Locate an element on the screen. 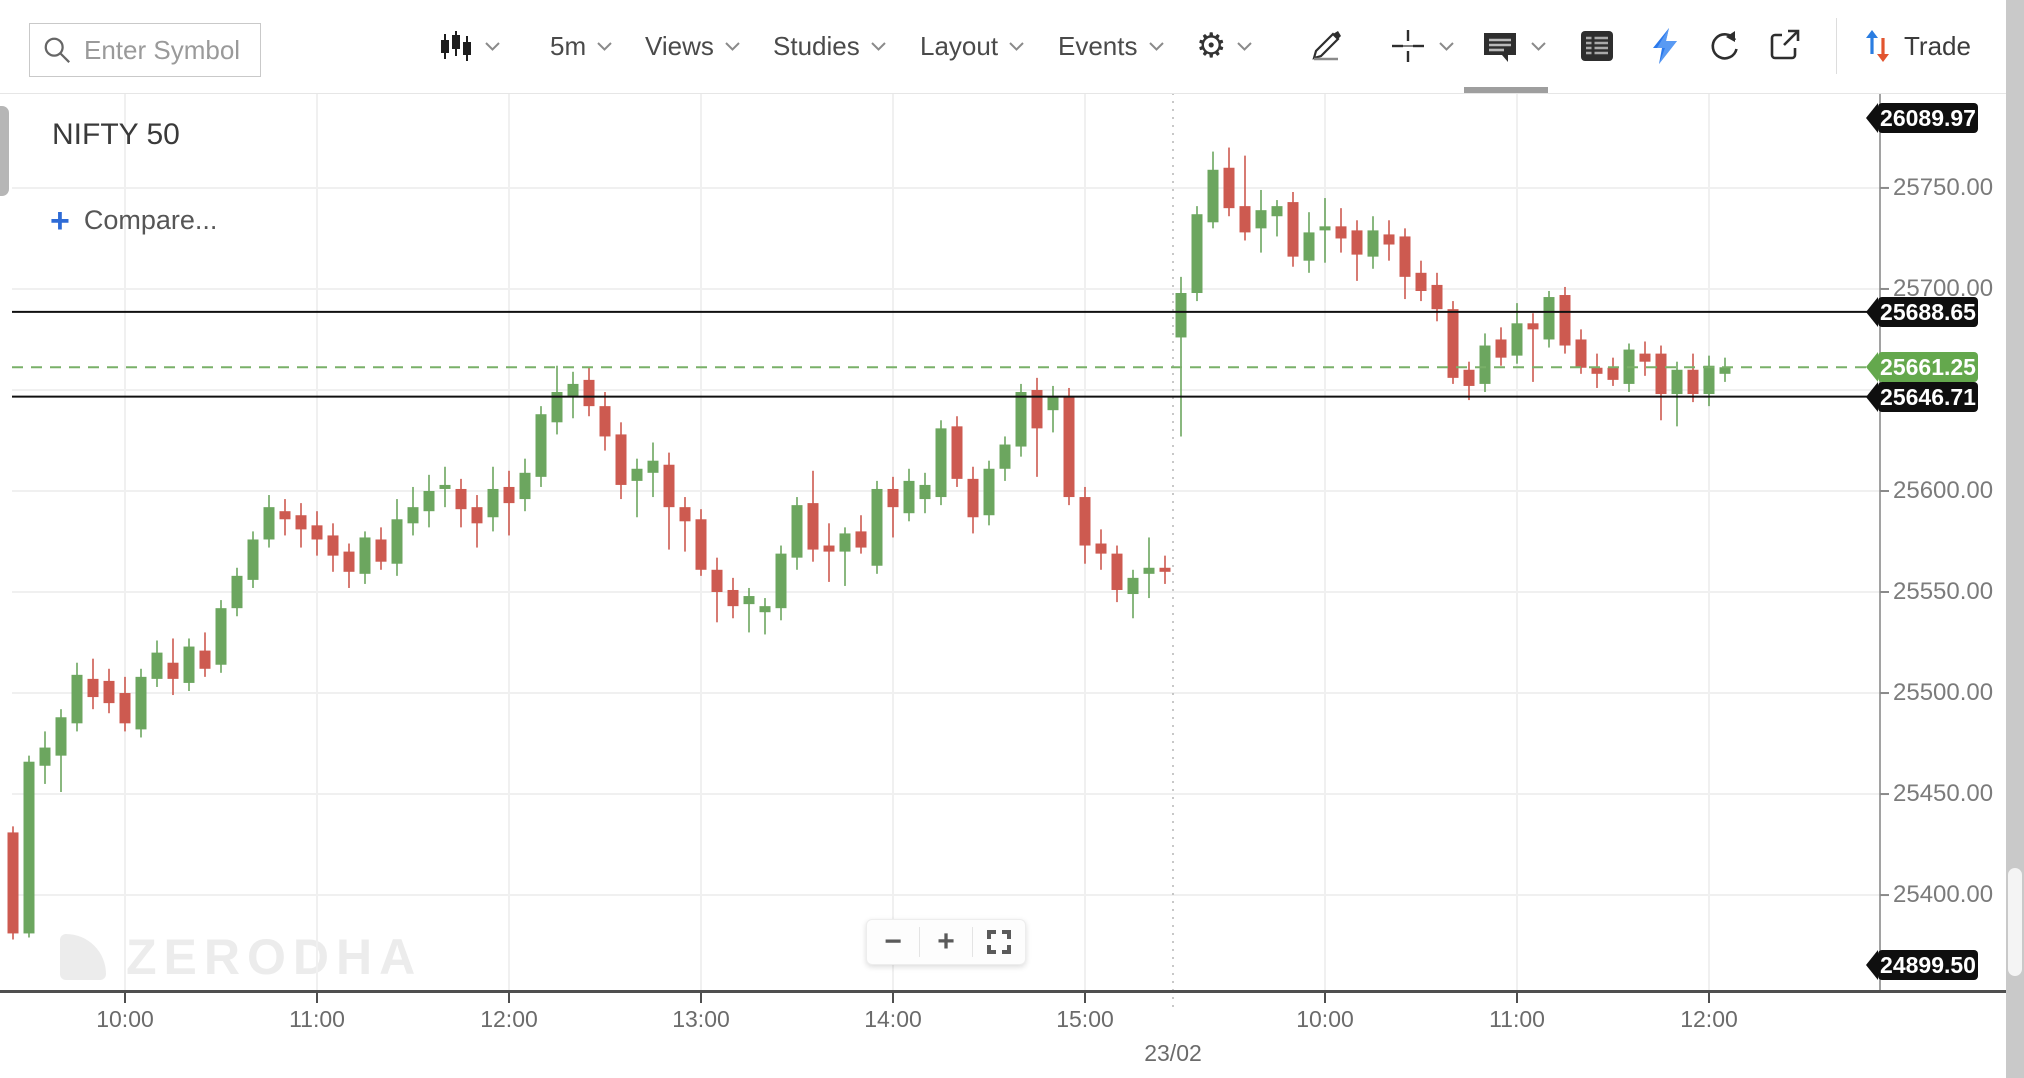 Image resolution: width=2024 pixels, height=1078 pixels. annotation-icon is located at coordinates (1500, 47).